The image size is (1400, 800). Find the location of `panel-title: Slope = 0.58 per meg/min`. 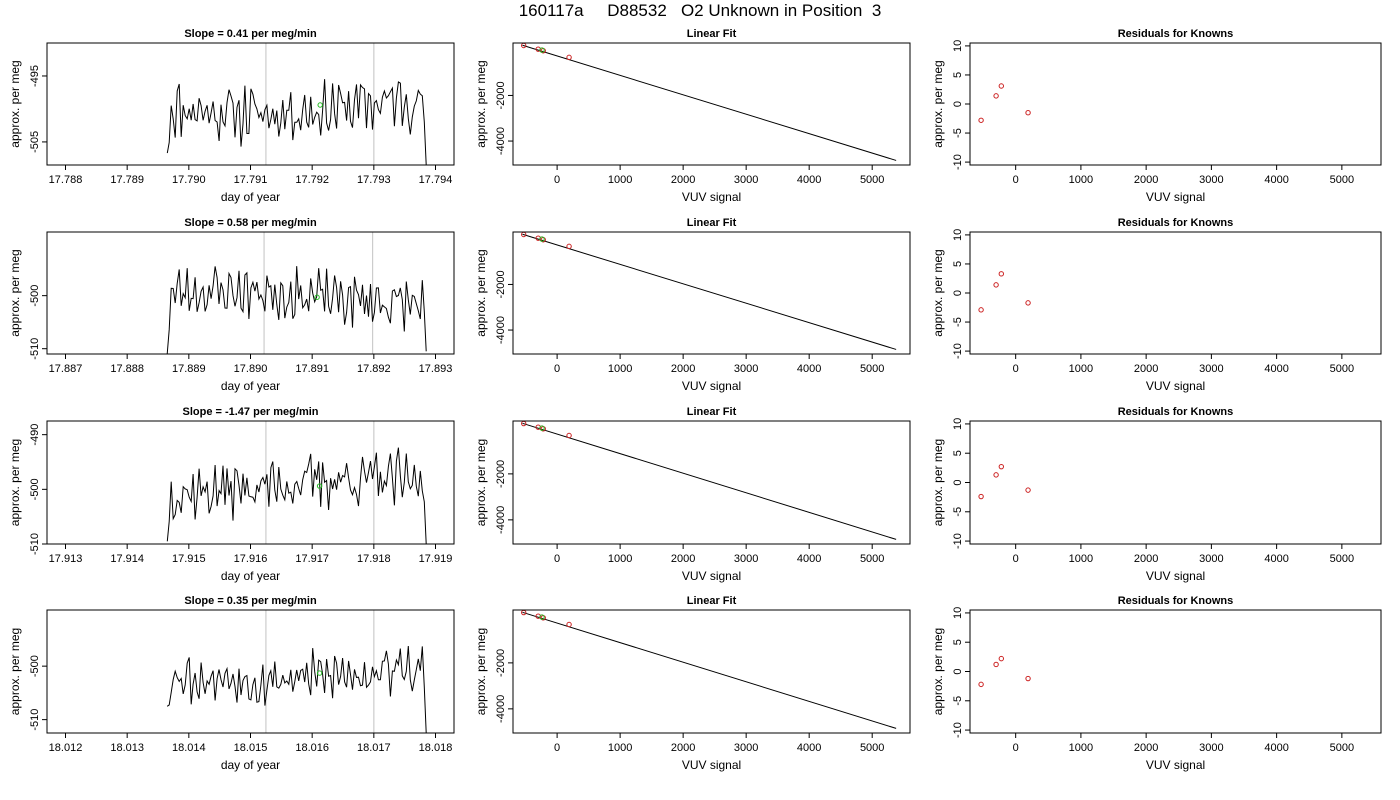

panel-title: Slope = 0.58 per meg/min is located at coordinates (250, 223).